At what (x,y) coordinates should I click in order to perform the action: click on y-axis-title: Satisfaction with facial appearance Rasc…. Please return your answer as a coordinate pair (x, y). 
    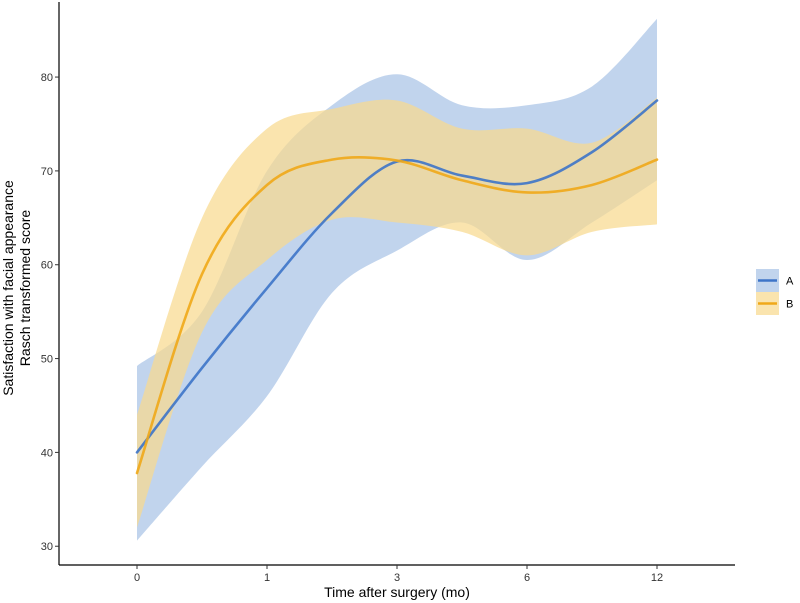
    Looking at the image, I should click on (16, 288).